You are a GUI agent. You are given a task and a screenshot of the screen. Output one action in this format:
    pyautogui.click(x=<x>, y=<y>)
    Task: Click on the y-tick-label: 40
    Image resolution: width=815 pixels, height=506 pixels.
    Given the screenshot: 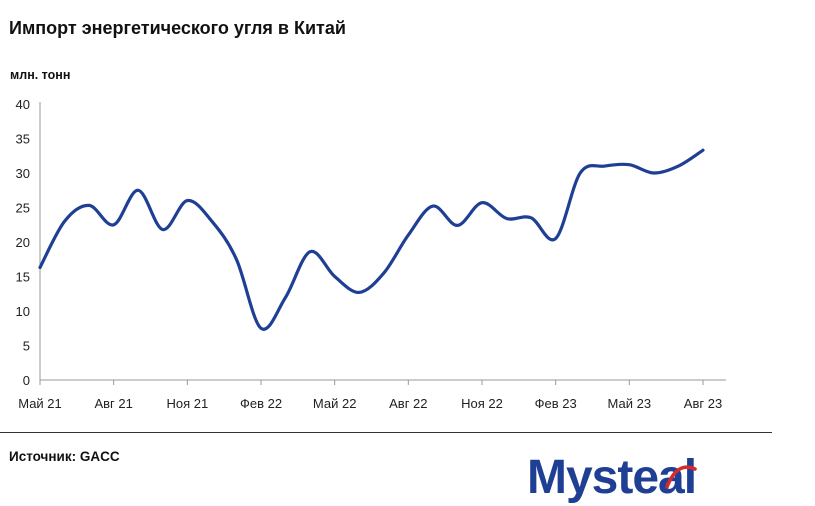 What is the action you would take?
    pyautogui.click(x=23, y=104)
    